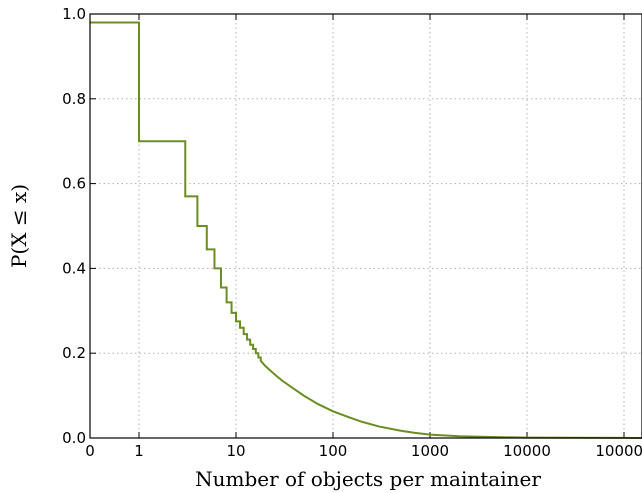  Describe the element at coordinates (74, 438) in the screenshot. I see `y-tick-label: 0.0` at that location.